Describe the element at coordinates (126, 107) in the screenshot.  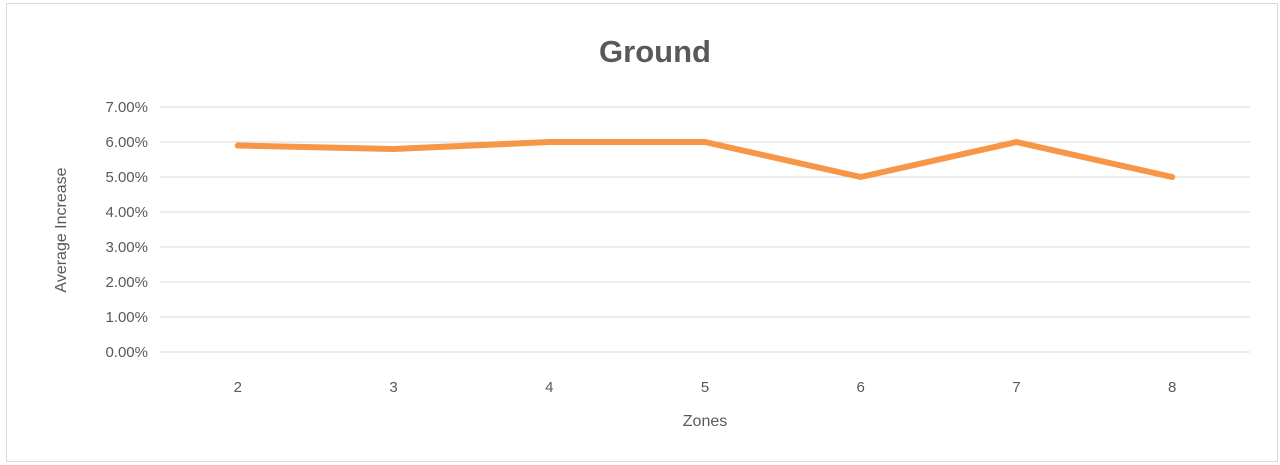
I see `y-tick-label: 7.00%` at that location.